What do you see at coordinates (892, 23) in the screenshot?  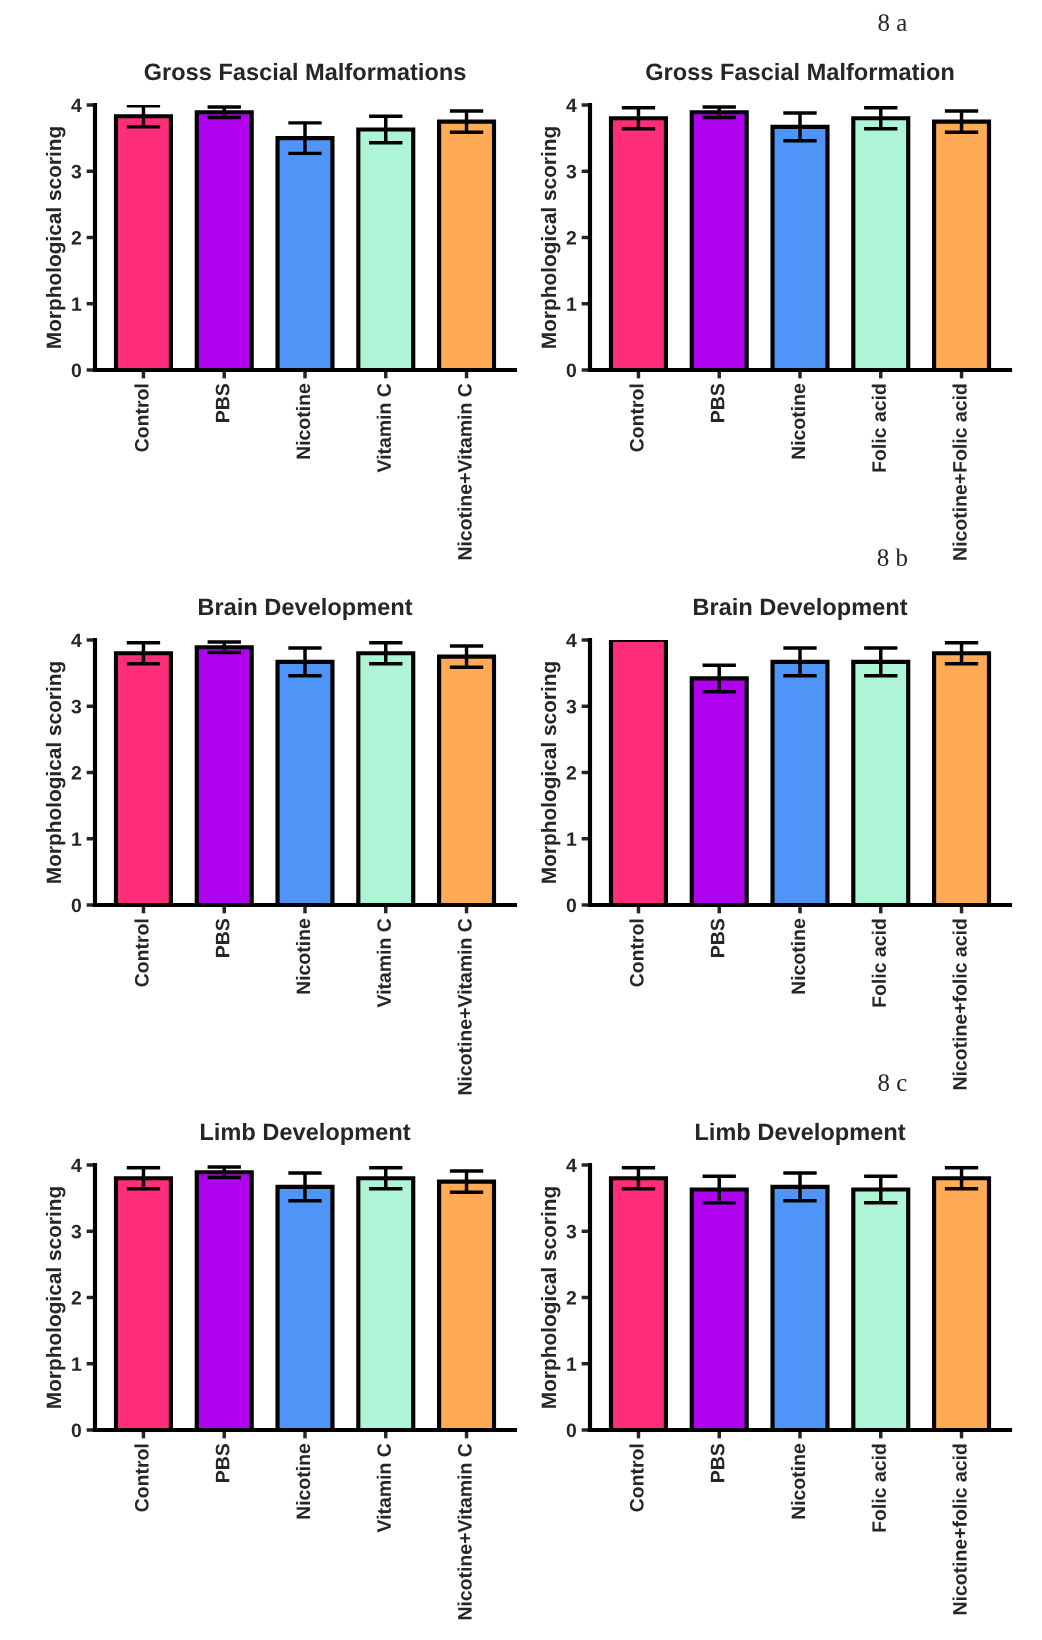 I see `text: 8 a` at bounding box center [892, 23].